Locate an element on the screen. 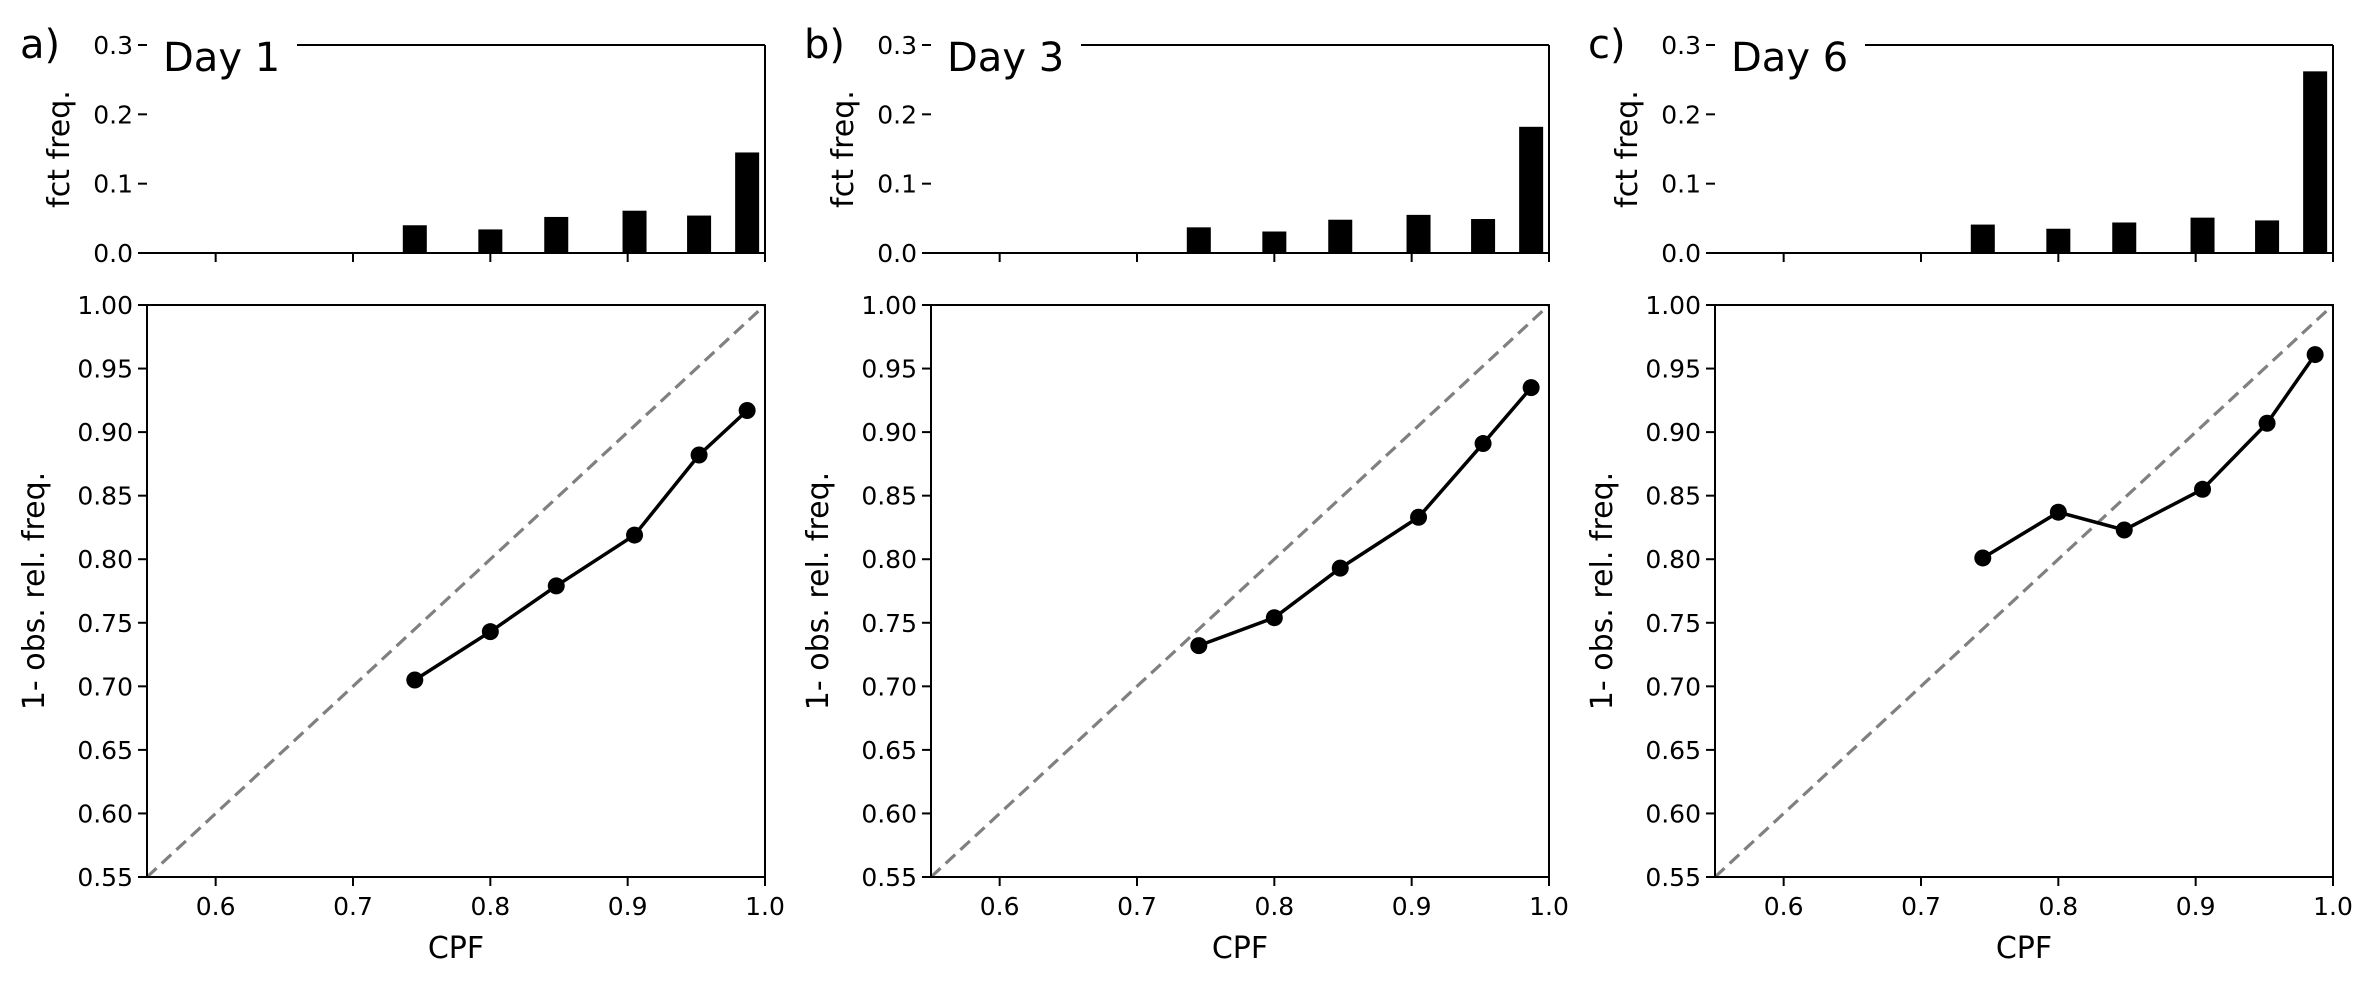  y-tick-label: 0.80 is located at coordinates (1673, 559).